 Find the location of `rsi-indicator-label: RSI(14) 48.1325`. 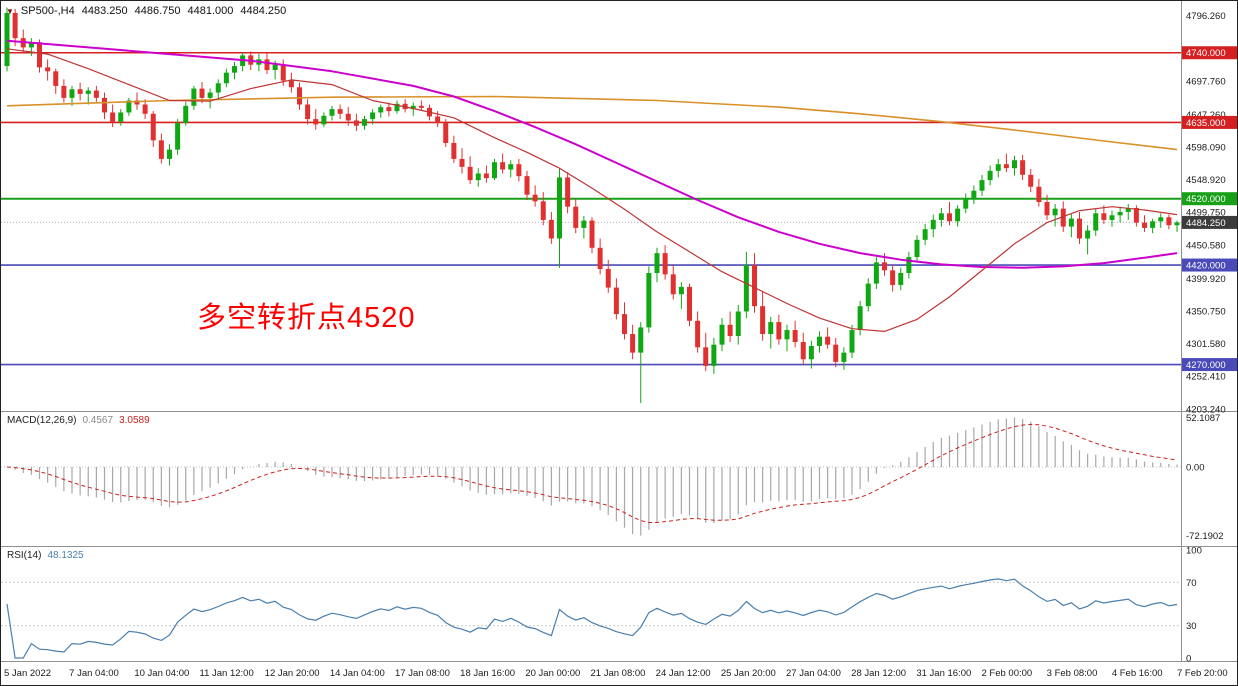

rsi-indicator-label: RSI(14) 48.1325 is located at coordinates (45, 555).